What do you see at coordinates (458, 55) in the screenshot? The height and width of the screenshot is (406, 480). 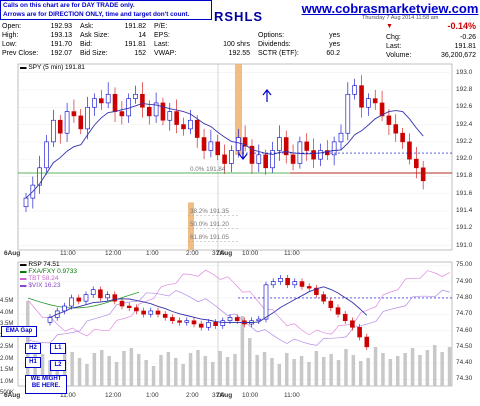 I see `volume-value: 36,200,672` at bounding box center [458, 55].